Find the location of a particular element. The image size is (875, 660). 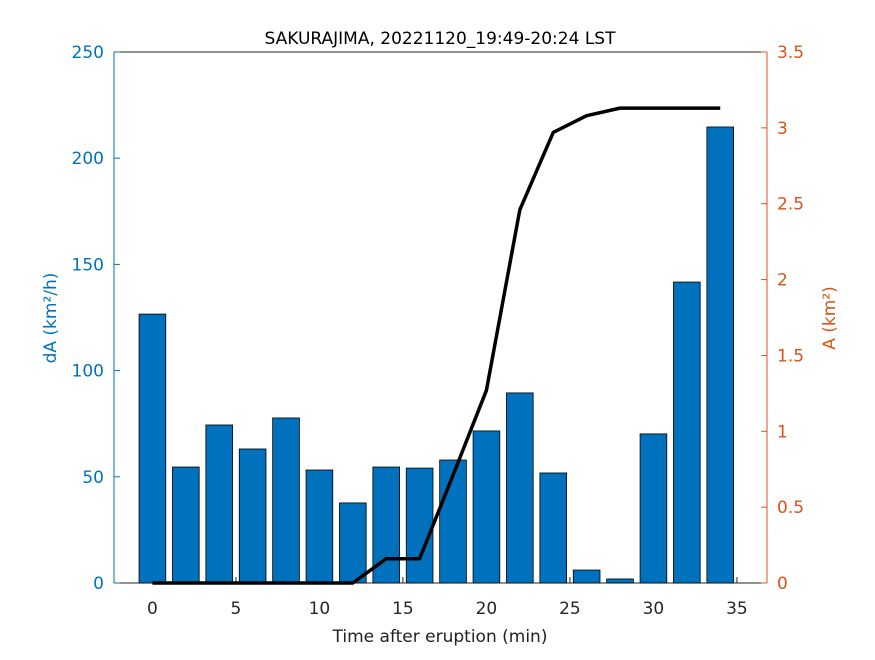

y2-tick-label: 3 is located at coordinates (782, 129).